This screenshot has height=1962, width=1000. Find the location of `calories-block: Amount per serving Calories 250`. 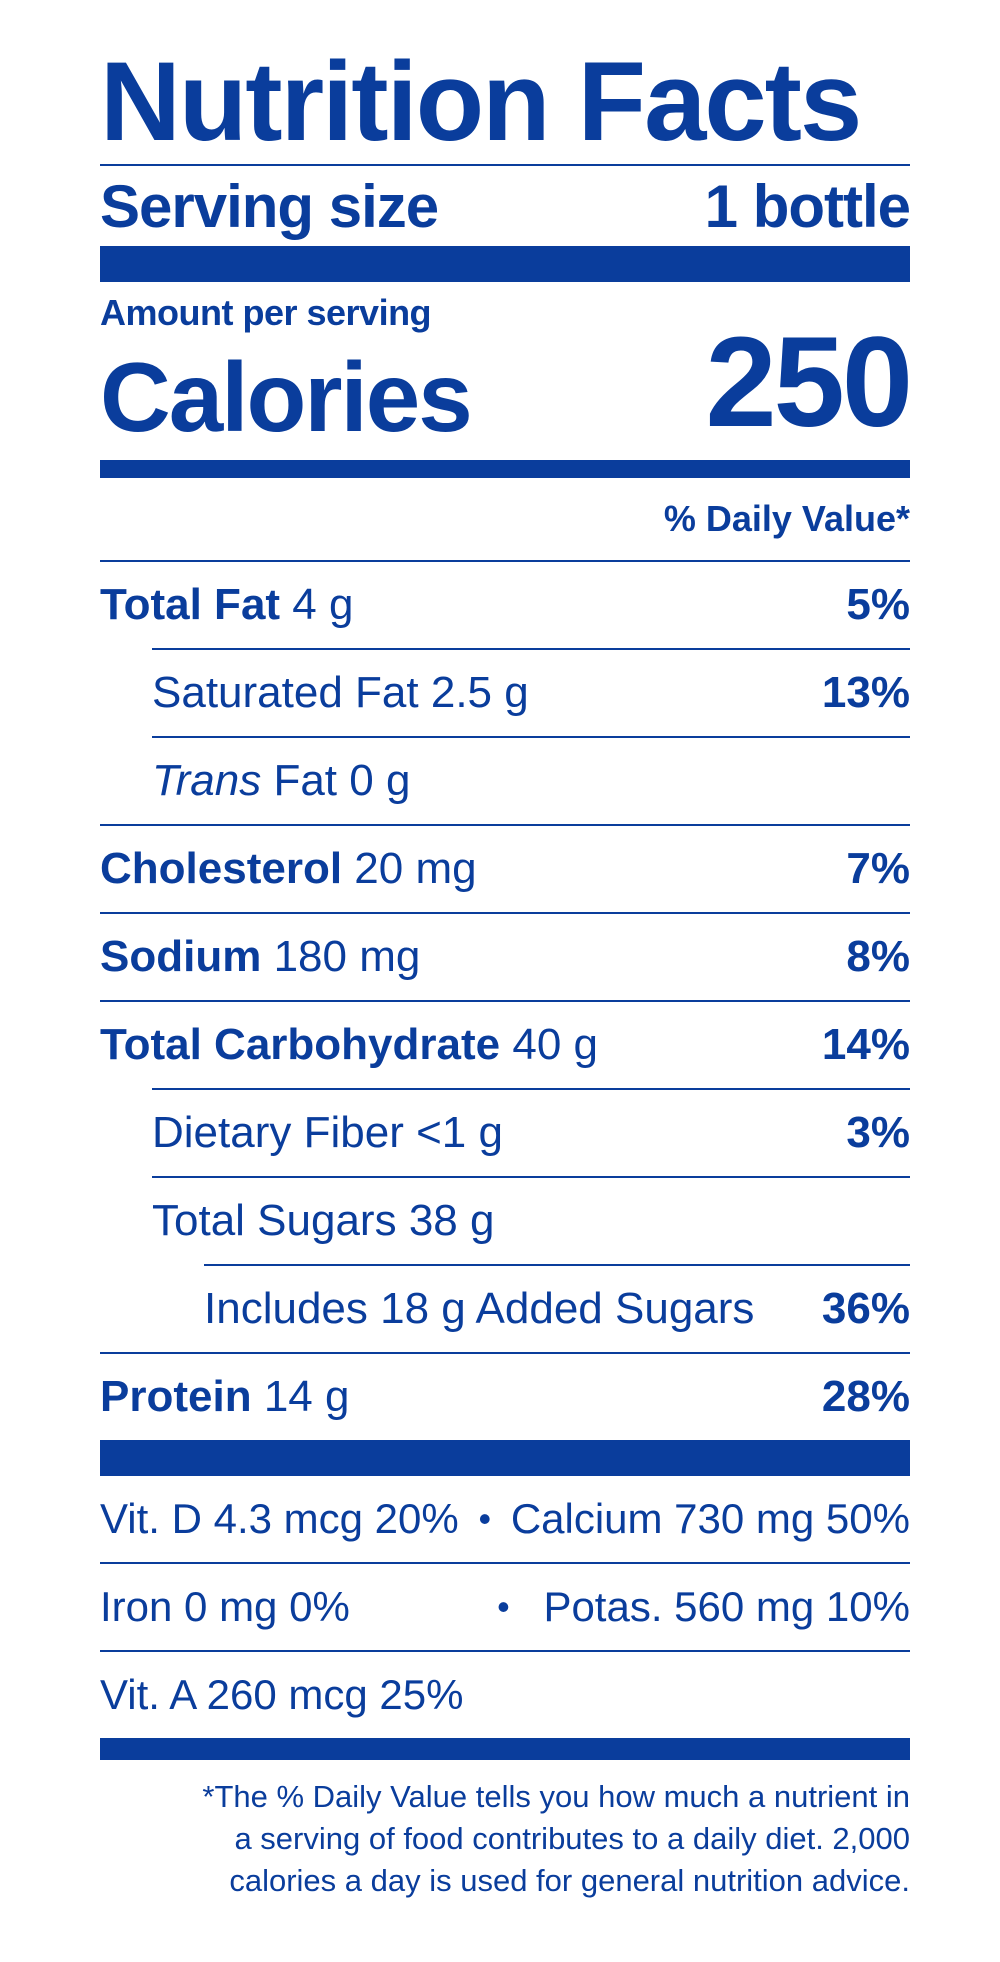

calories-block: Amount per serving Calories 250 is located at coordinates (506, 371).